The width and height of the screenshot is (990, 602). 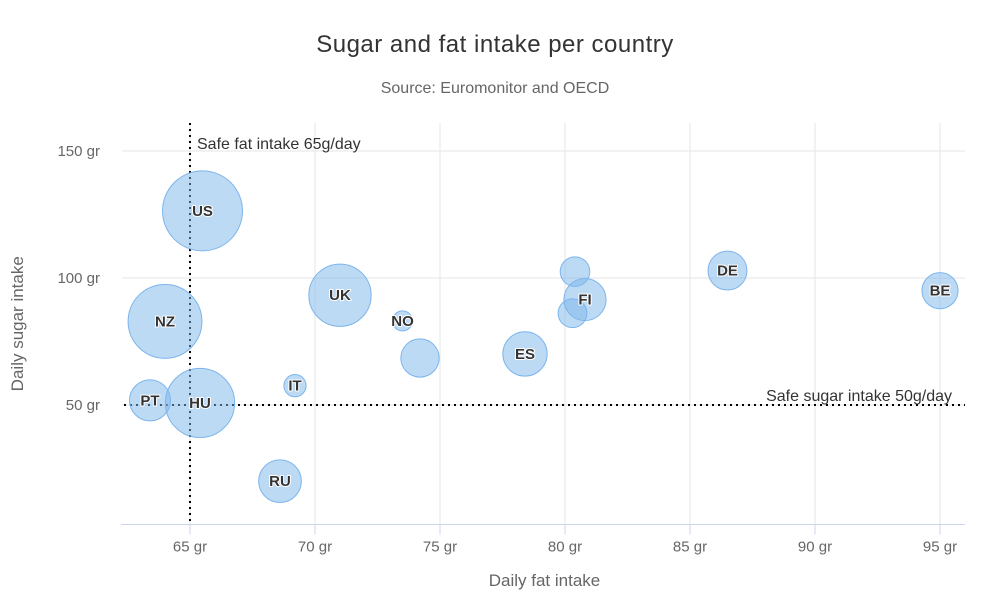 I want to click on bubble-label-RU: RU, so click(x=280, y=481).